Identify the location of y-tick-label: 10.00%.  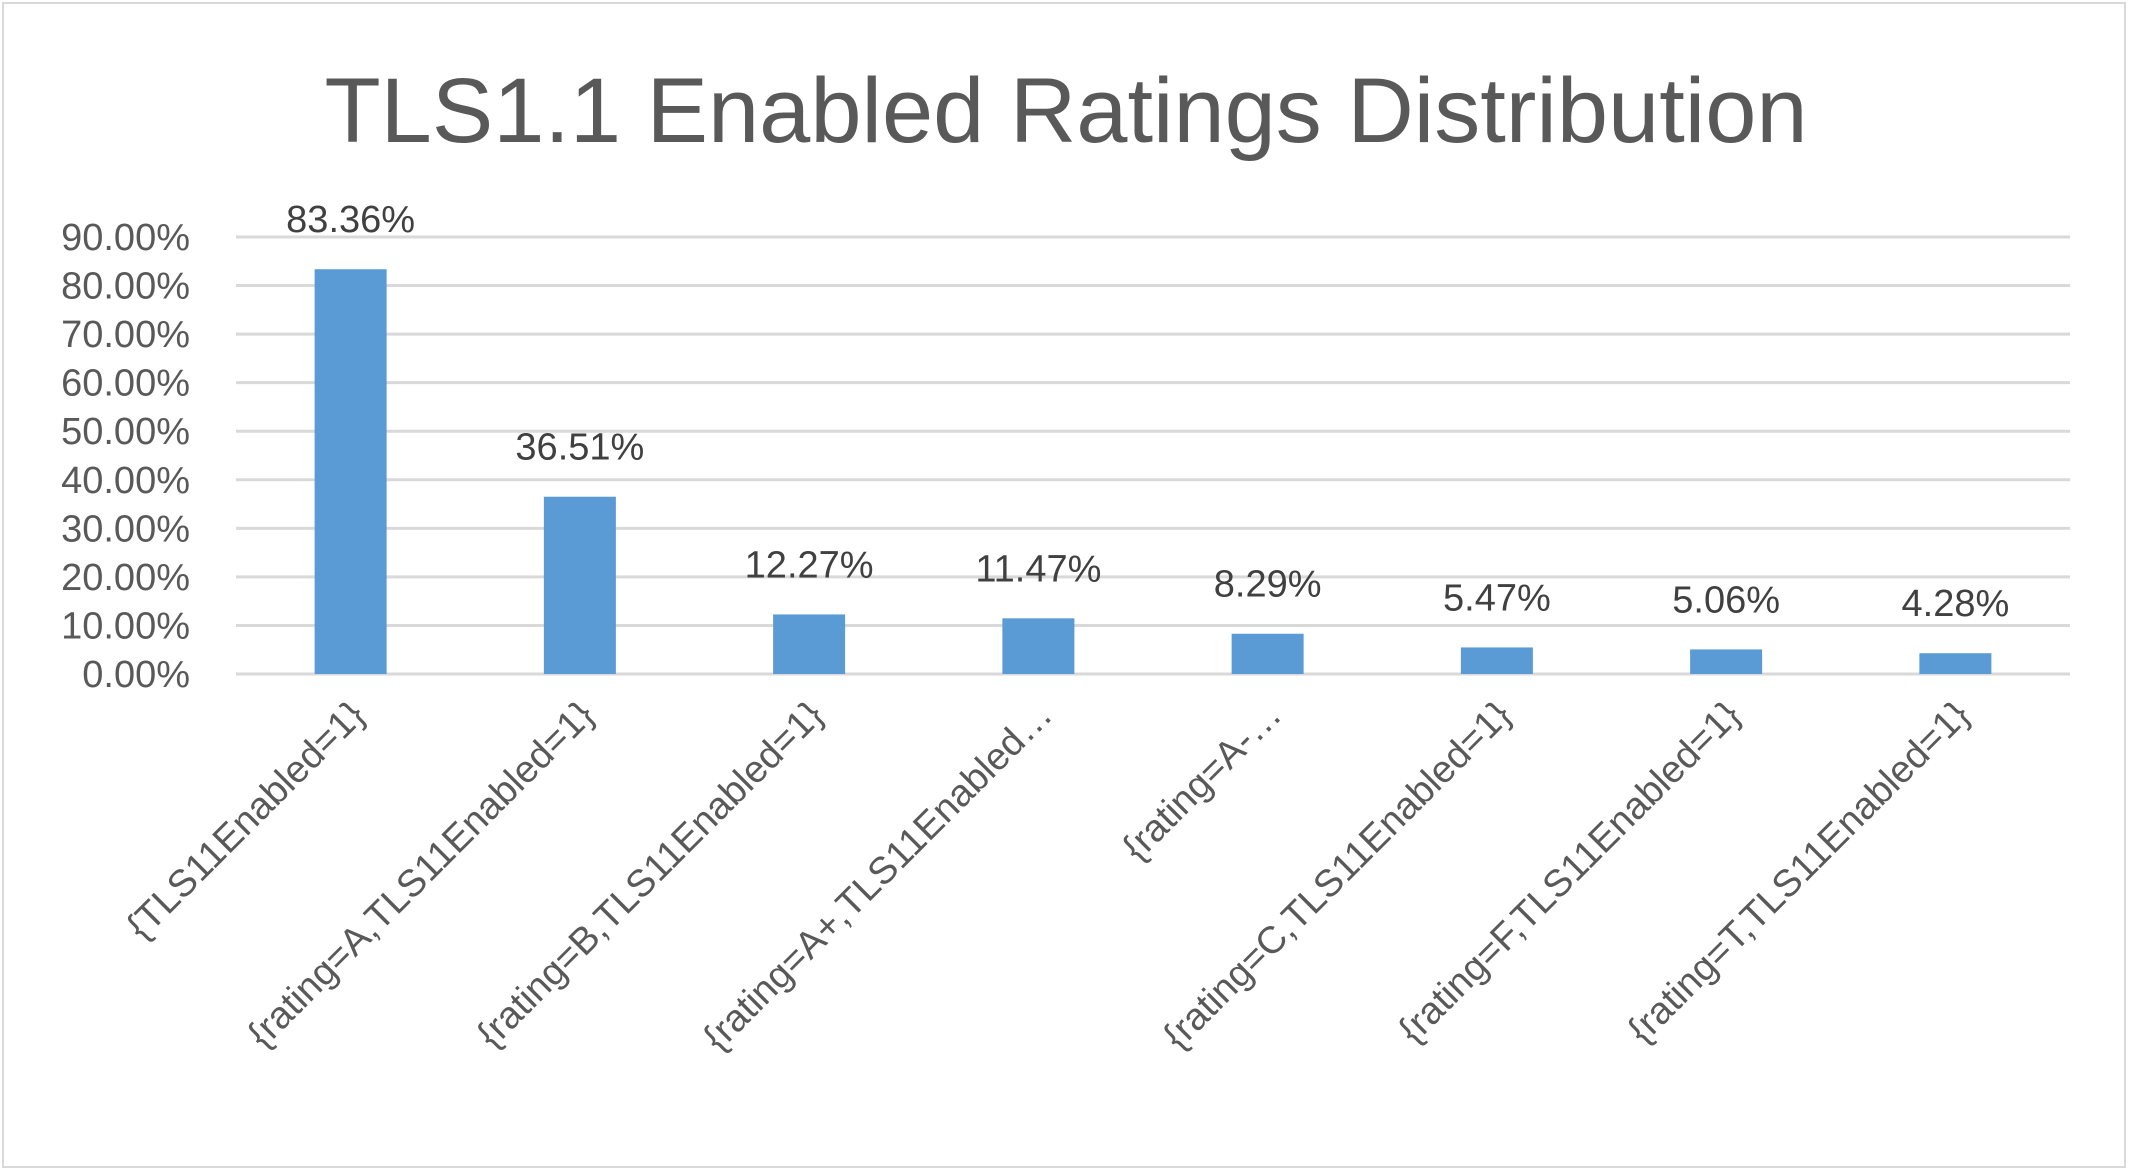
(125, 626).